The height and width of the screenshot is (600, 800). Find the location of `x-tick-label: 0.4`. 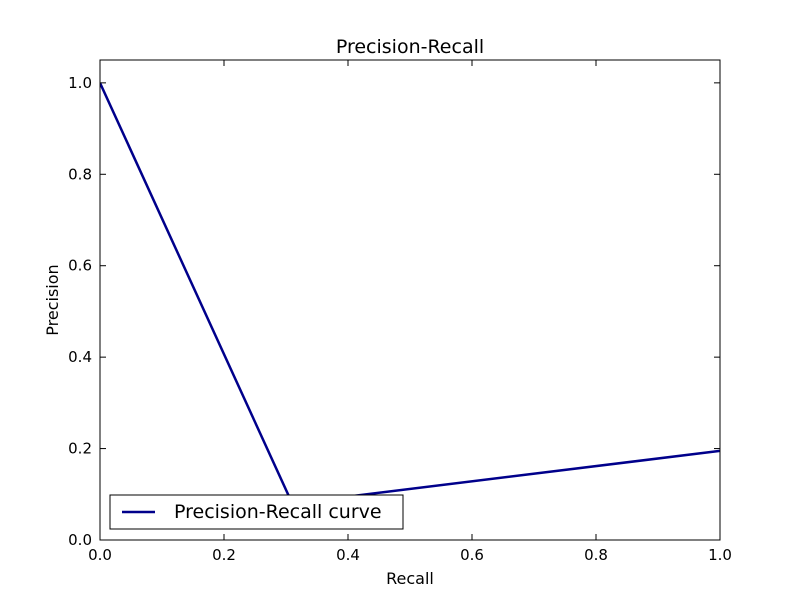

x-tick-label: 0.4 is located at coordinates (348, 555).